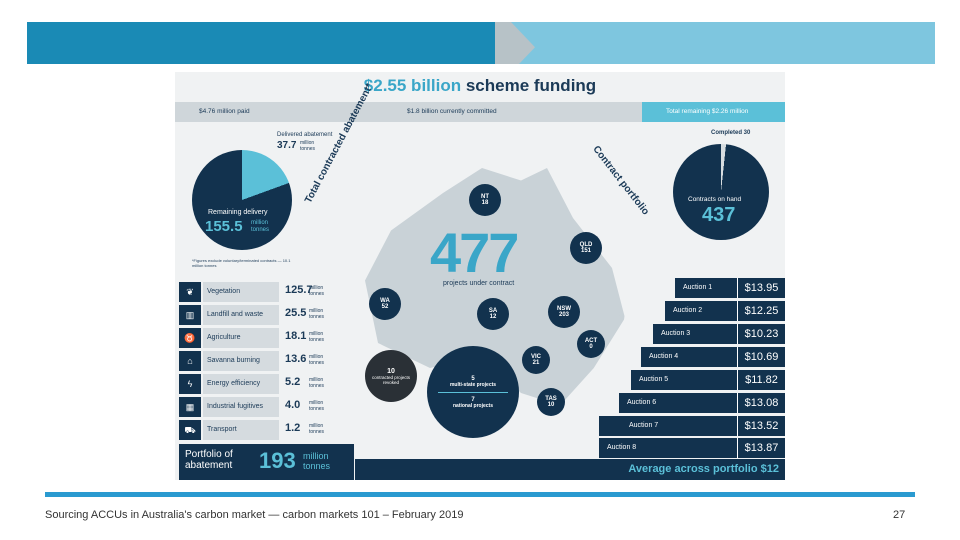 This screenshot has width=960, height=540. Describe the element at coordinates (305, 135) in the screenshot. I see `delivered-label: Delivered abatement` at that location.